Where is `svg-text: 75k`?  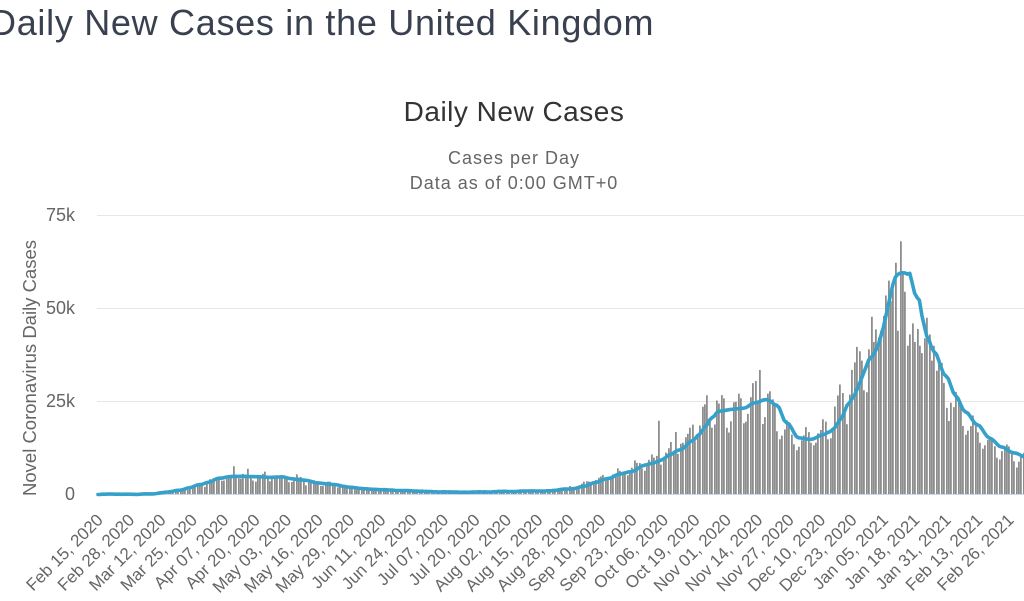 svg-text: 75k is located at coordinates (61, 215).